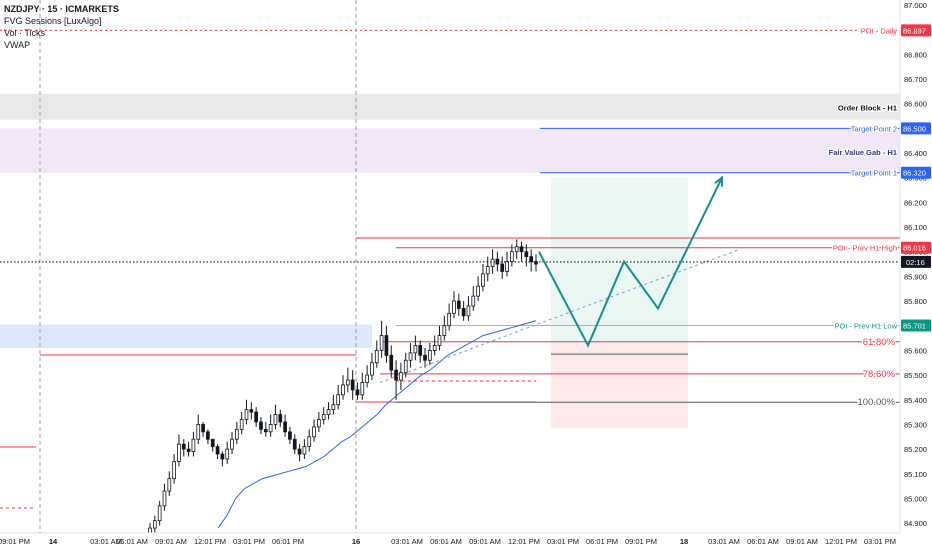 This screenshot has height=550, width=932. What do you see at coordinates (450, 150) in the screenshot?
I see `fair-value-gap-h1-zone` at bounding box center [450, 150].